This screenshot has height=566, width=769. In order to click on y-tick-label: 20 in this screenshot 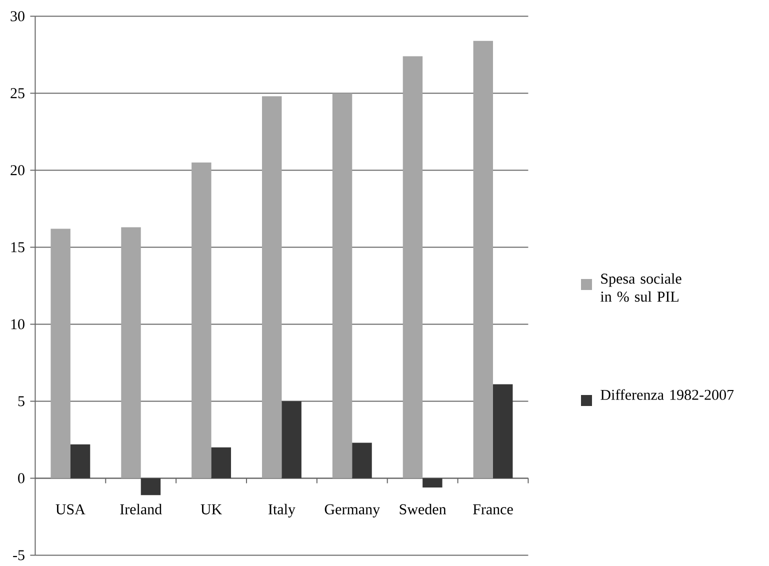, I will do `click(17, 170)`.